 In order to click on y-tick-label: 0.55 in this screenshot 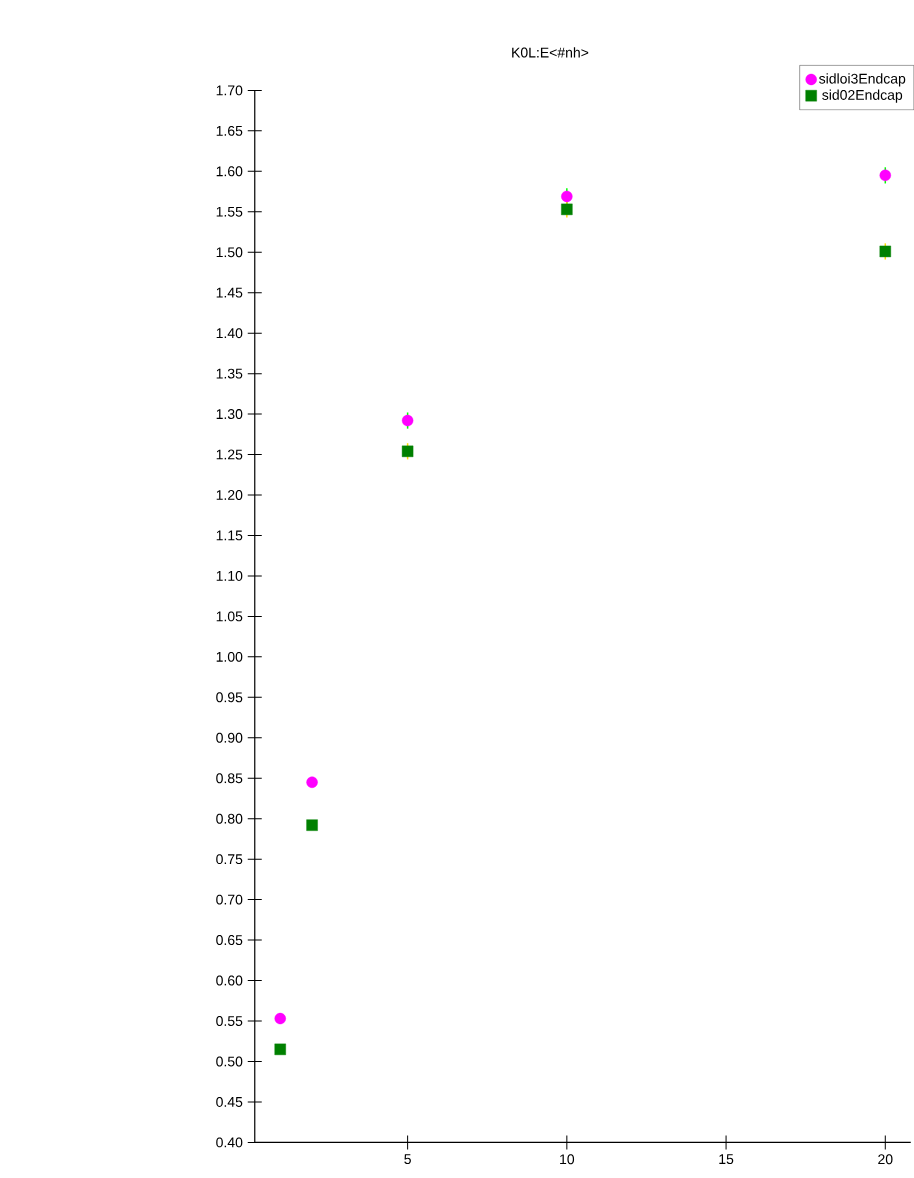, I will do `click(229, 1021)`.